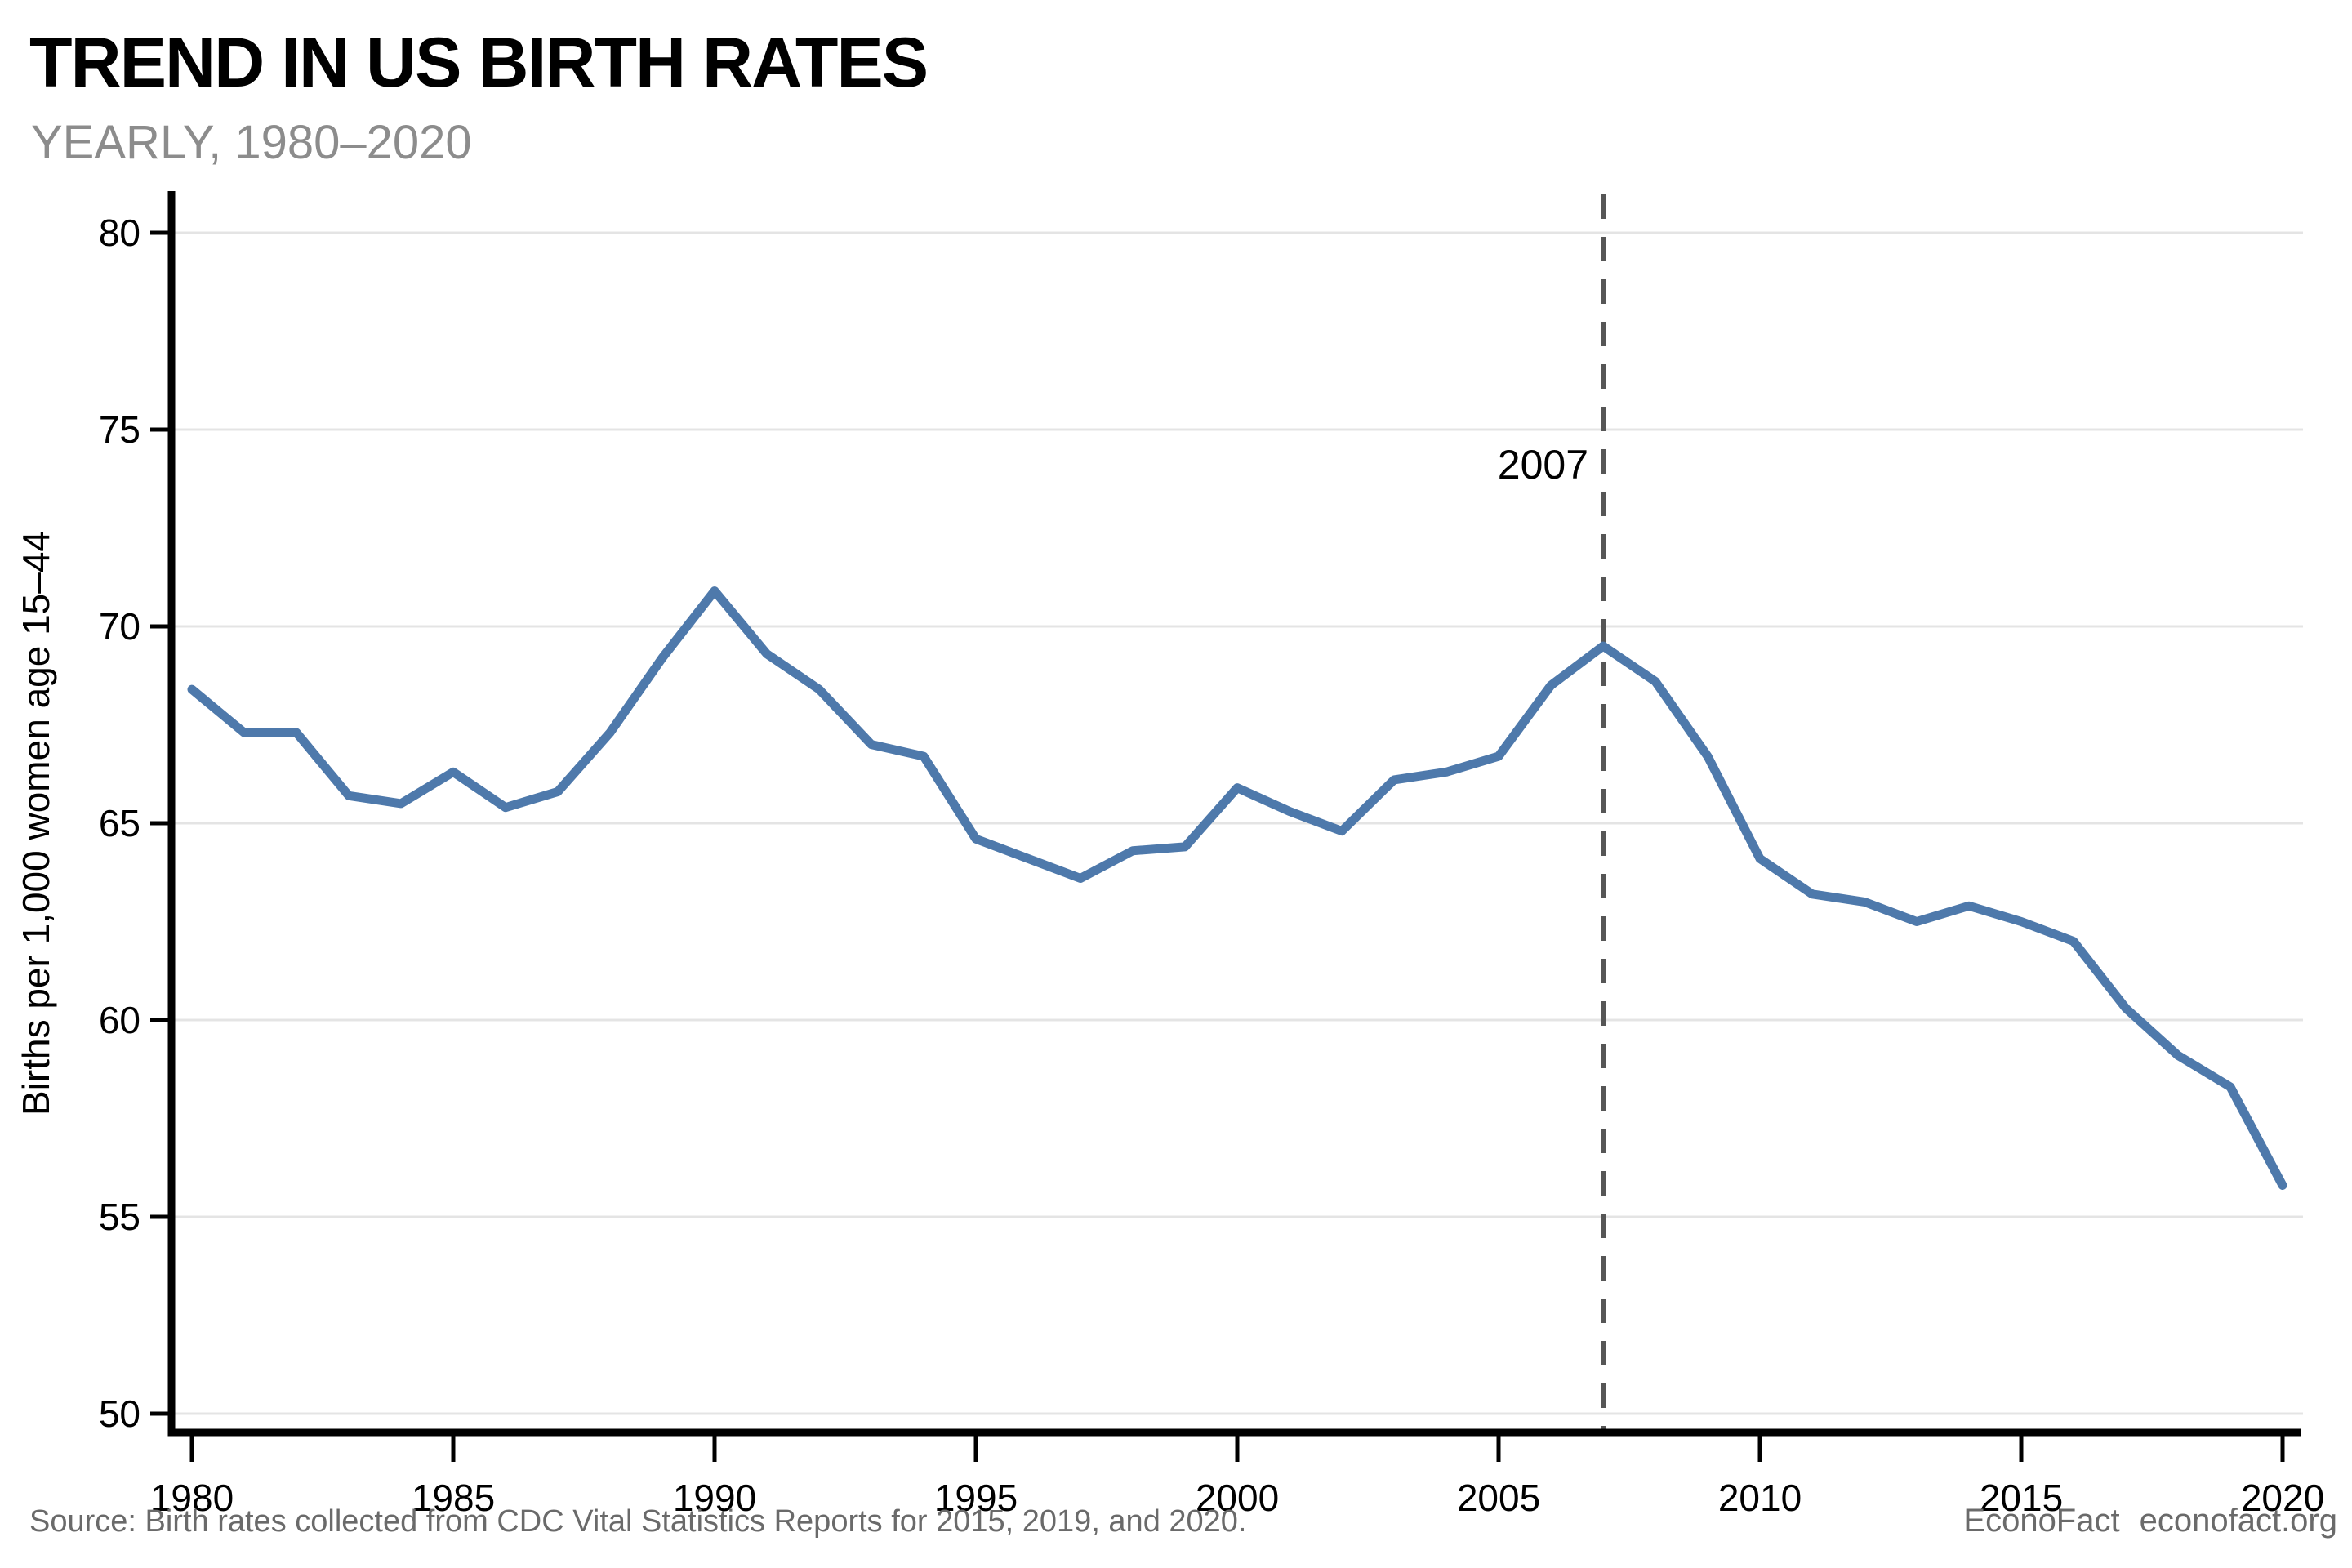  What do you see at coordinates (119, 233) in the screenshot?
I see `y-tick-label-80: 80` at bounding box center [119, 233].